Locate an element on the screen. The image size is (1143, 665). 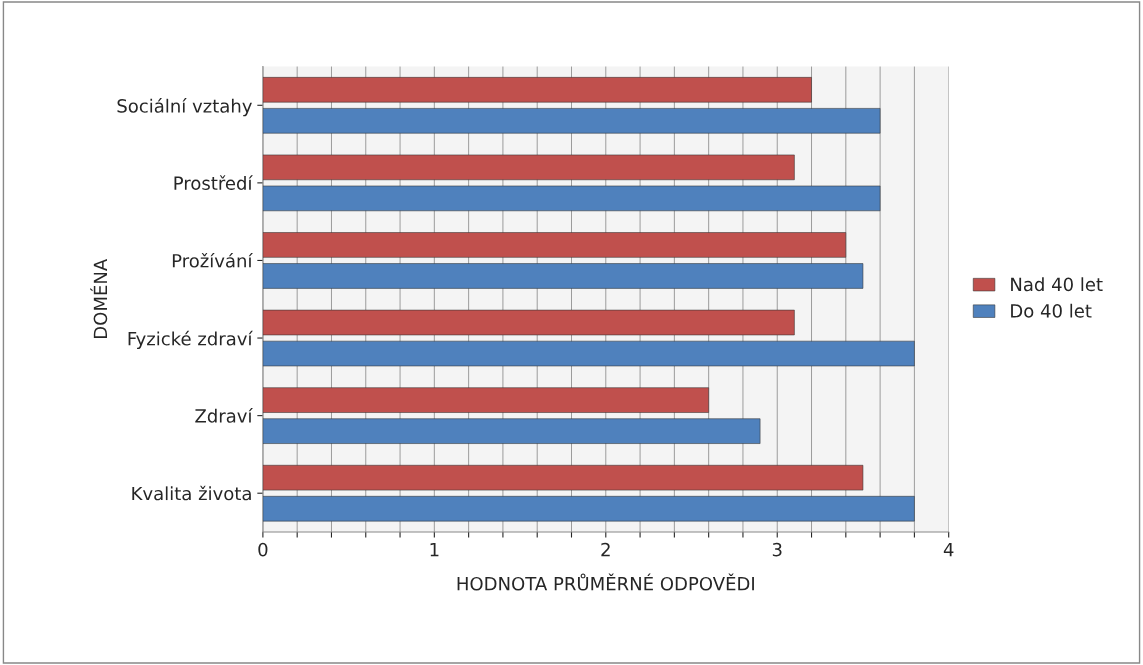
y-axis-title: DOMÉNA is located at coordinates (99, 298).